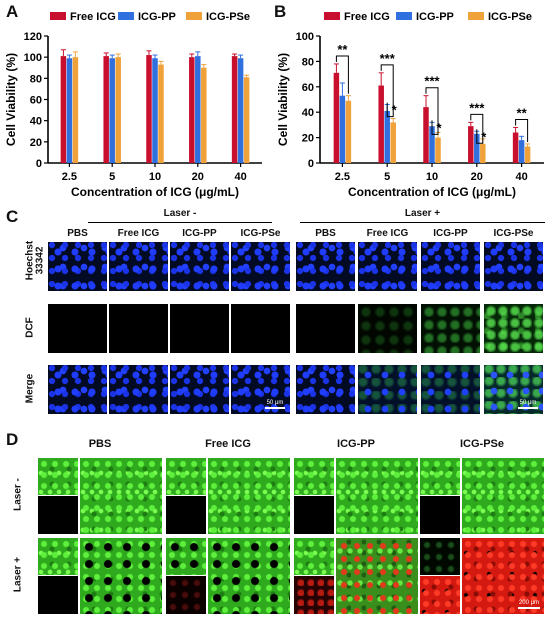 The height and width of the screenshot is (622, 550). Describe the element at coordinates (33, 37) in the screenshot. I see `chart-a-y-tick-label: 120` at that location.